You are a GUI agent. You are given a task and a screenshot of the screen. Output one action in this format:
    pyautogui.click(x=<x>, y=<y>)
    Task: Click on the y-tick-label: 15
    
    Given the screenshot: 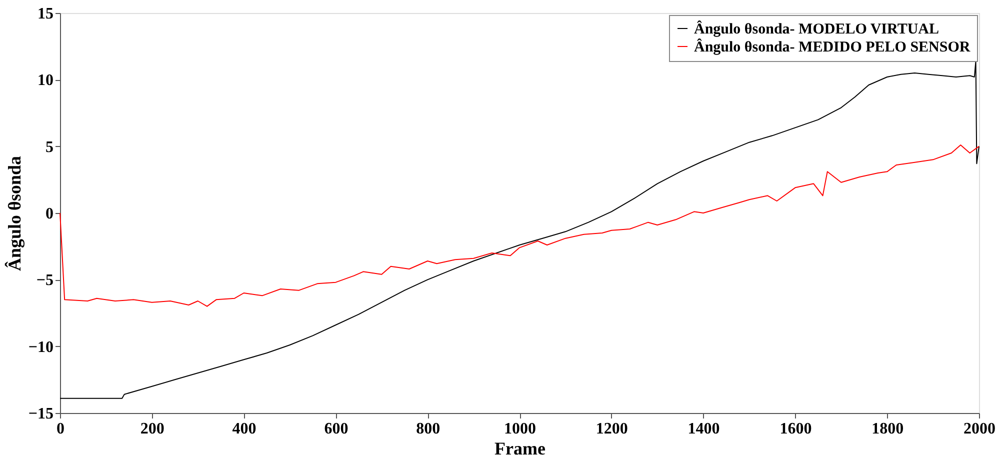 What is the action you would take?
    pyautogui.click(x=46, y=14)
    